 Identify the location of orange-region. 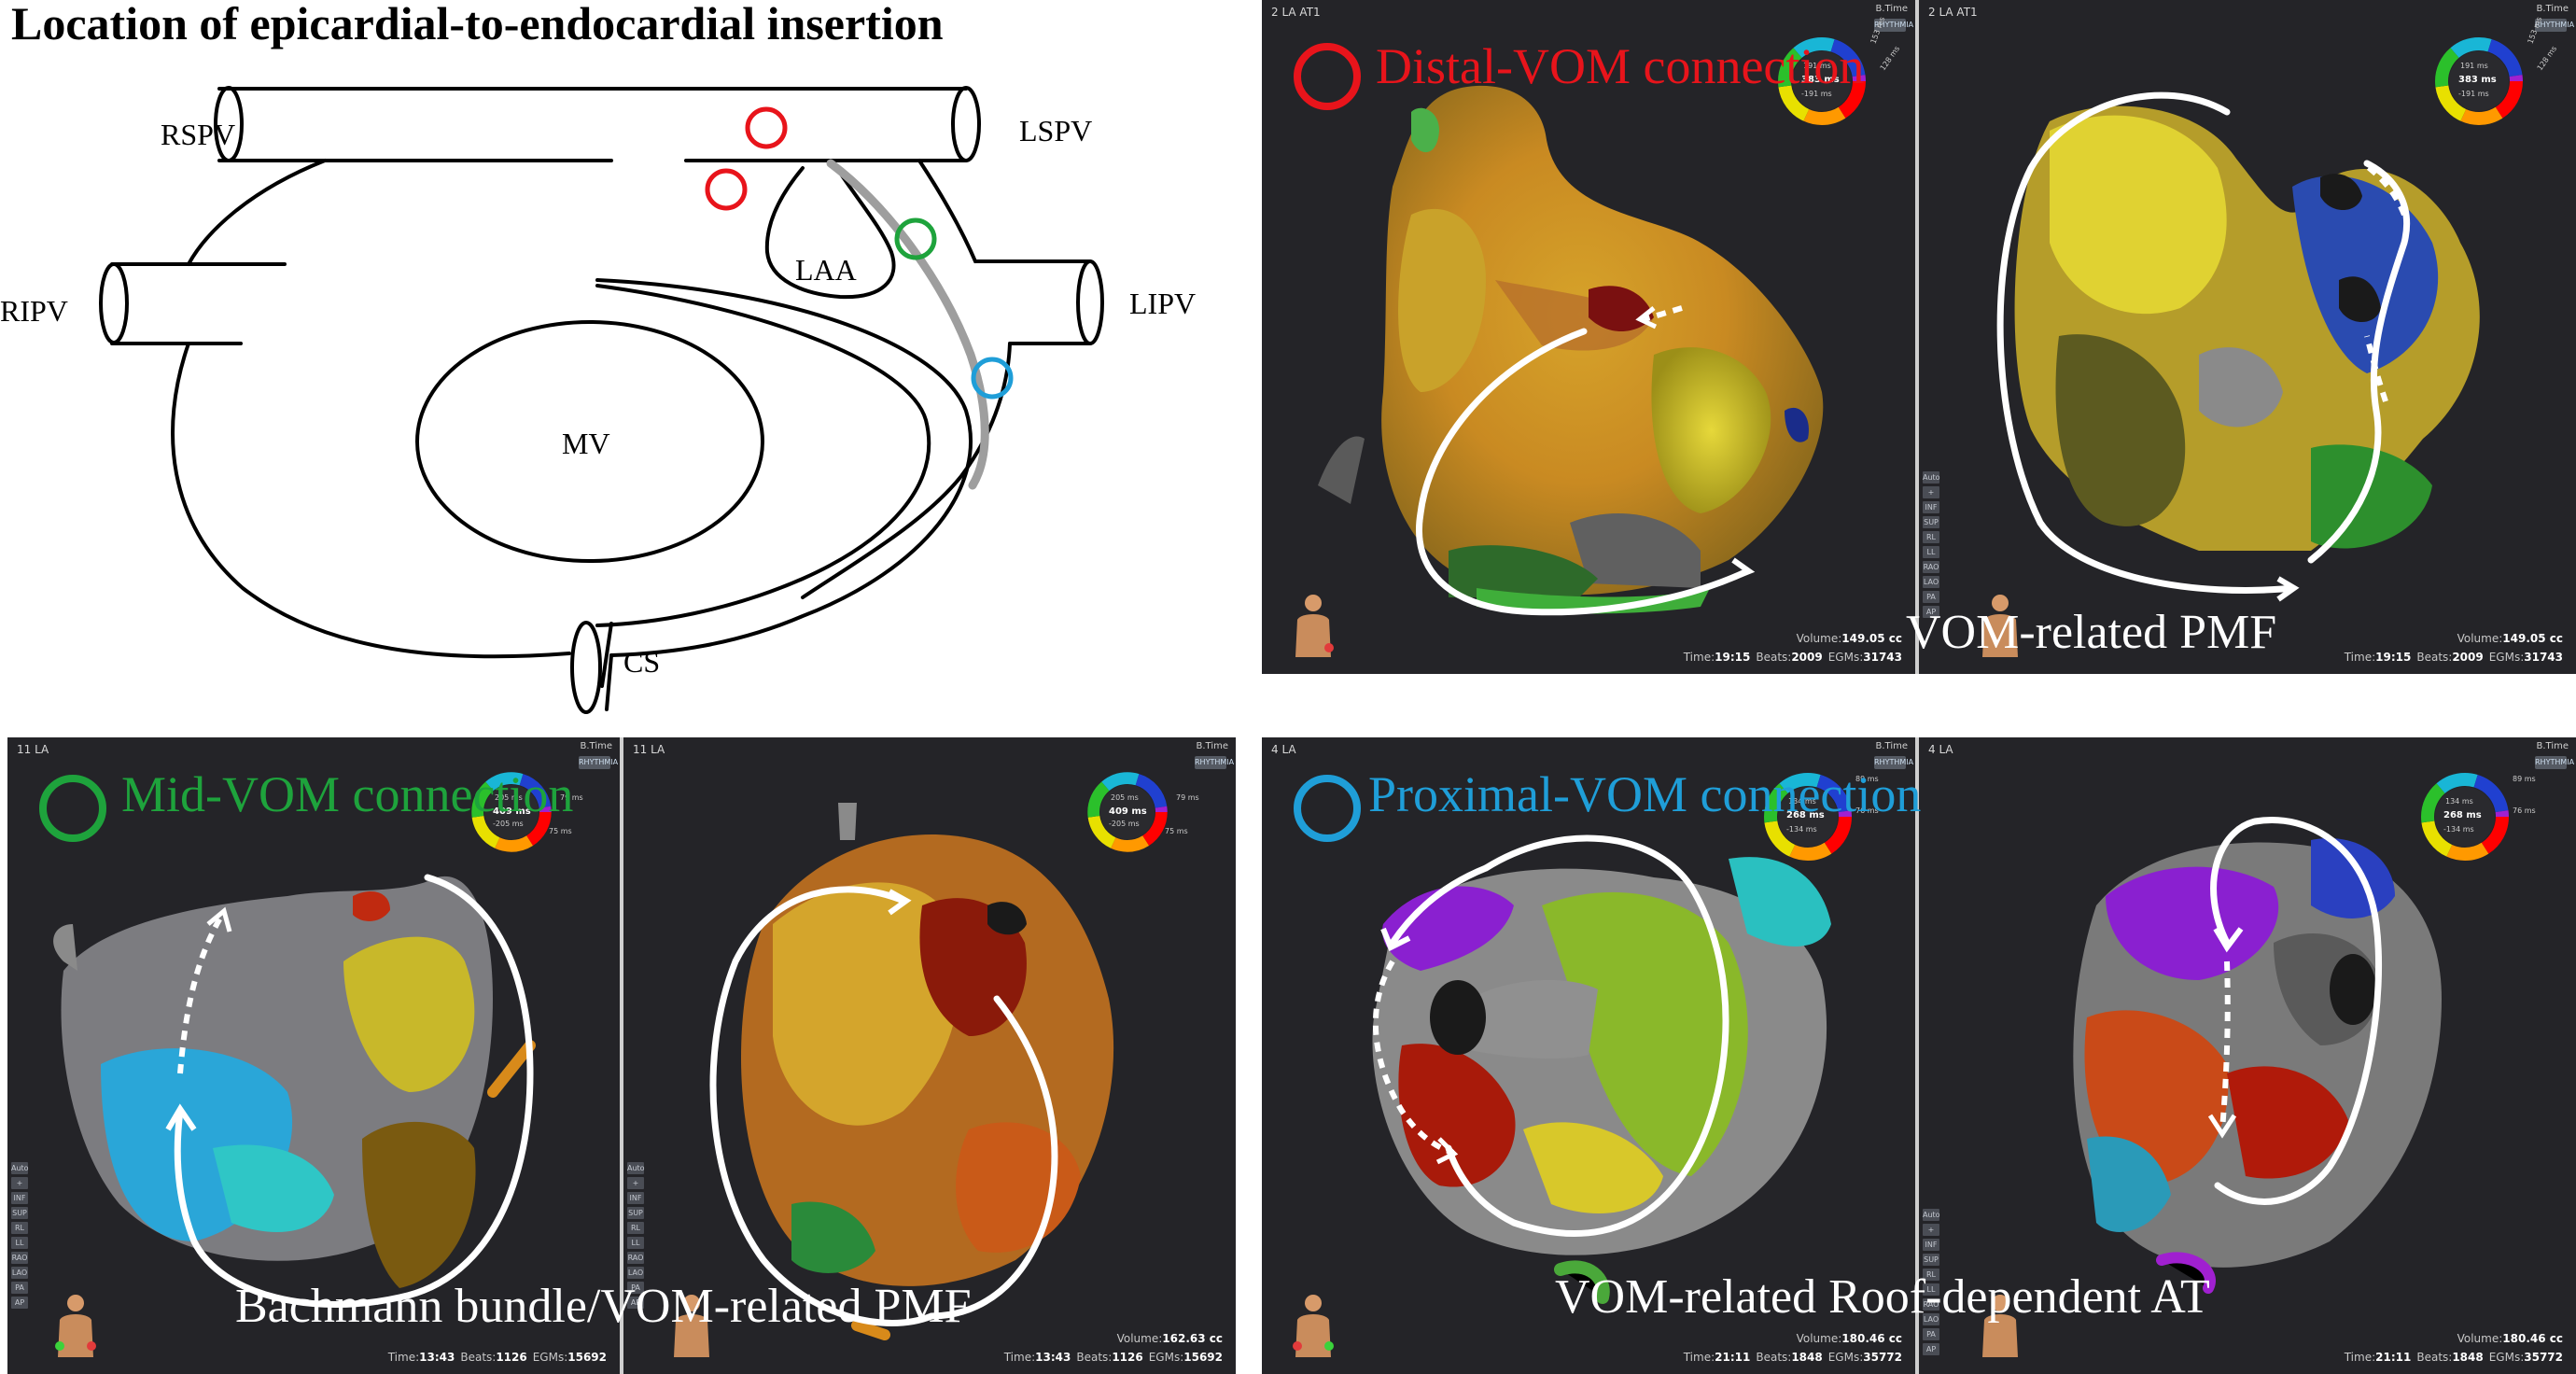
(1574, 315).